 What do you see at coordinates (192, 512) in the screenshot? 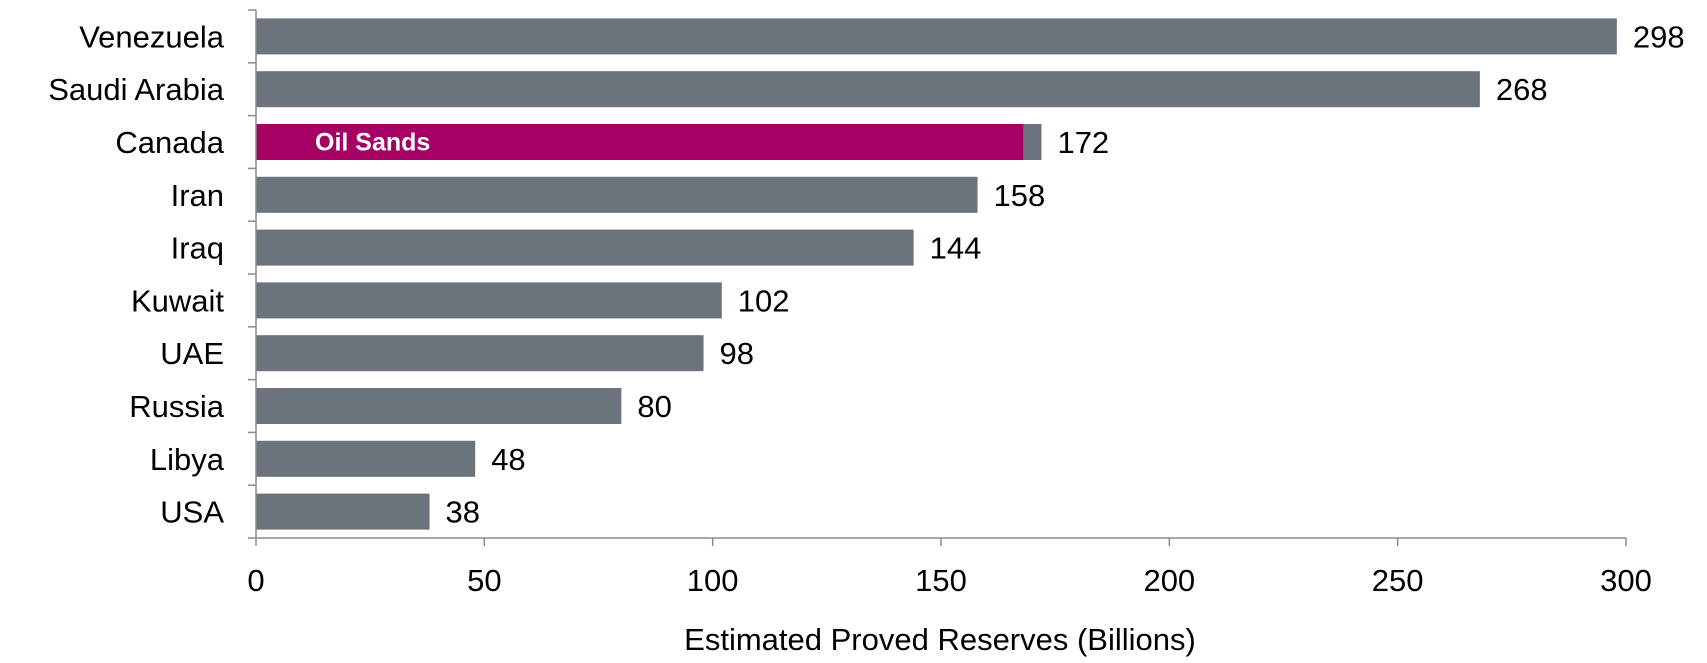
I see `category-label-usa: USA` at bounding box center [192, 512].